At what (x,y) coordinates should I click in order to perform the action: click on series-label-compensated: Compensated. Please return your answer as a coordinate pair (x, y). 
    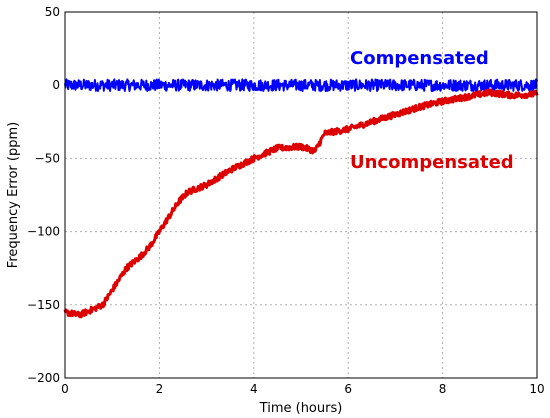
    Looking at the image, I should click on (419, 58).